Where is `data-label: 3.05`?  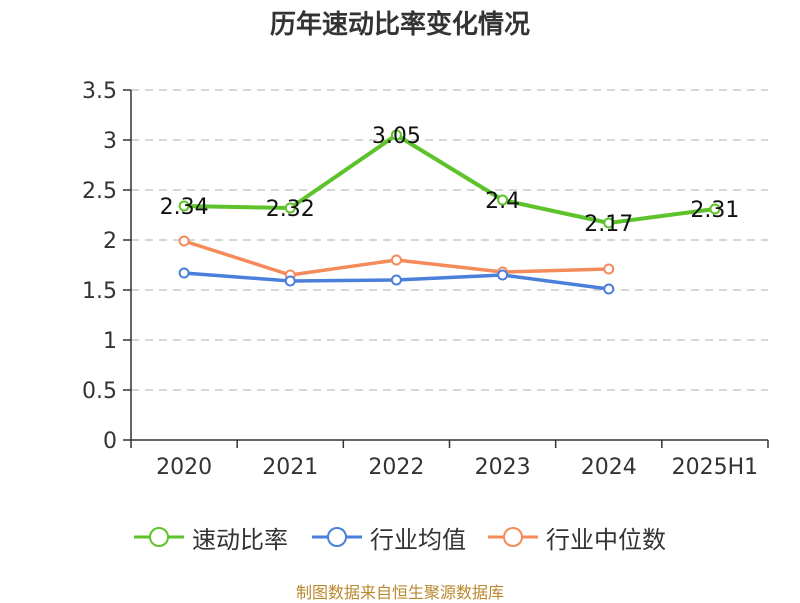 data-label: 3.05 is located at coordinates (396, 136).